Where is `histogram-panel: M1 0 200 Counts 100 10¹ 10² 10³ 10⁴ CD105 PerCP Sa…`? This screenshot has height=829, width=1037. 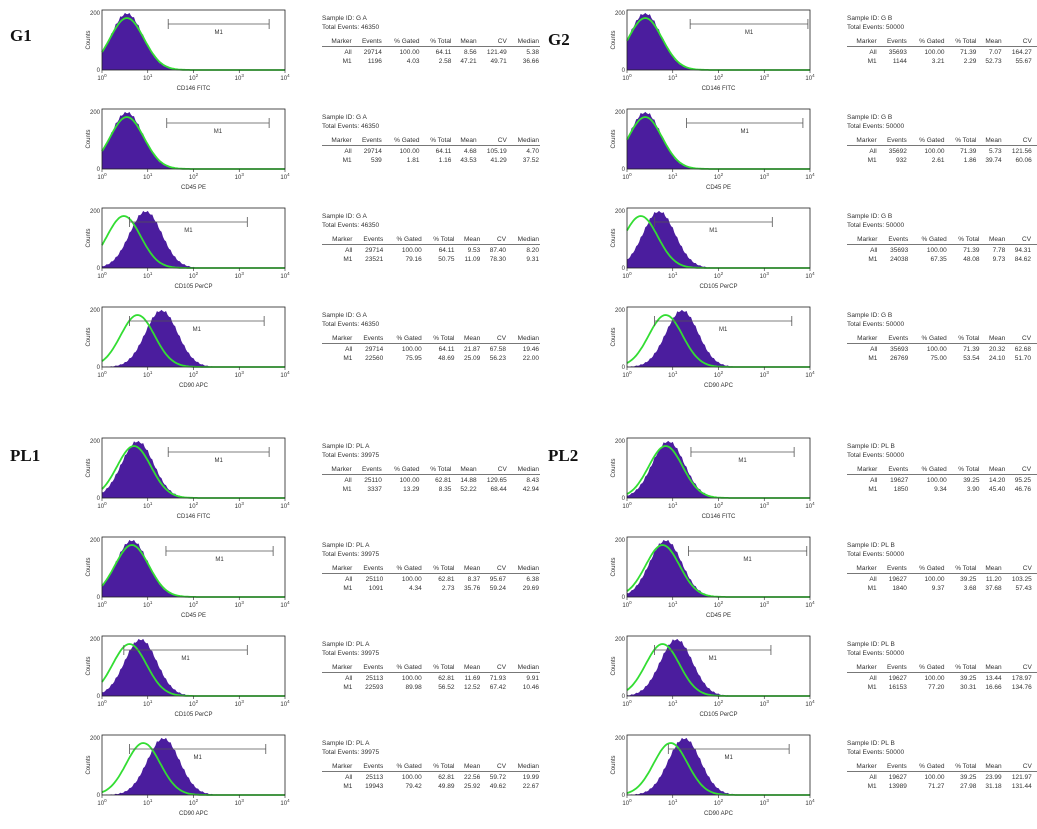
histogram-panel: M1 0 200 Counts 100 10¹ 10² 10³ 10⁴ CD105 PerCP Sa… is located at coordinates (792, 681).